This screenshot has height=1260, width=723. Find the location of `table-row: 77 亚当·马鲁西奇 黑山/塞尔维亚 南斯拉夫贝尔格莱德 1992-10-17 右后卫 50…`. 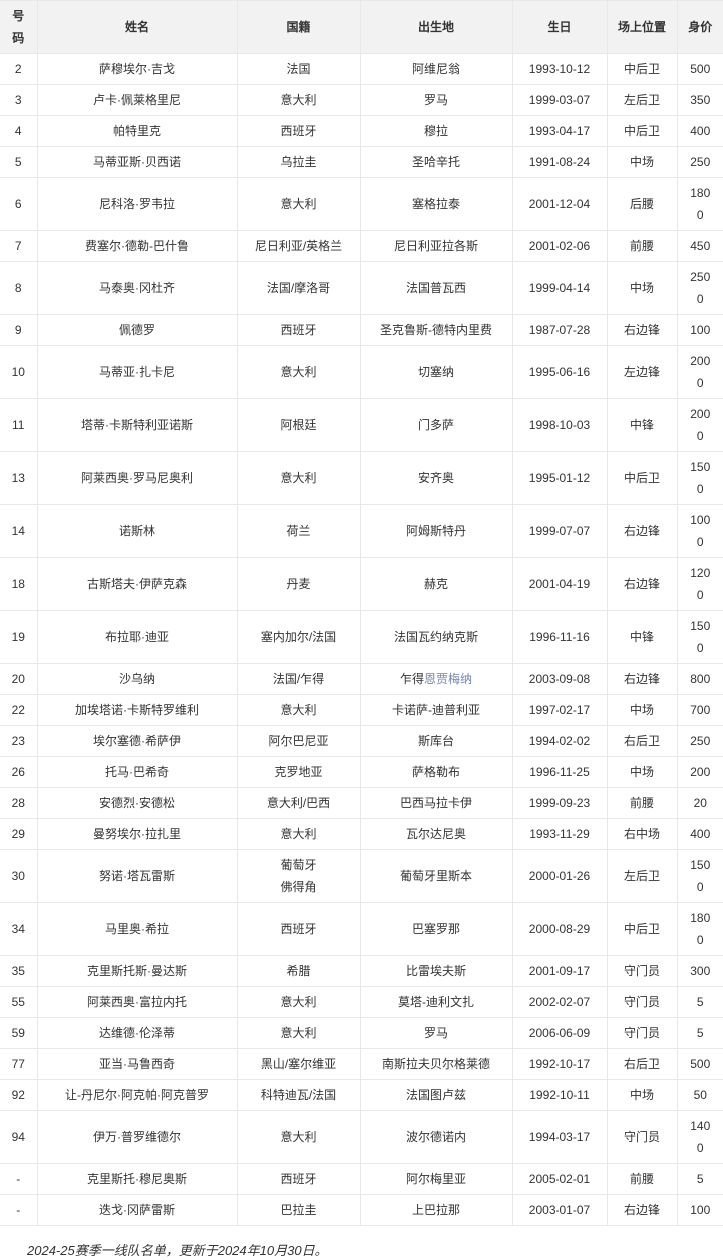

table-row: 77 亚当·马鲁西奇 黑山/塞尔维亚 南斯拉夫贝尔格莱德 1992-10-17 右后卫 50… is located at coordinates (361, 1064).